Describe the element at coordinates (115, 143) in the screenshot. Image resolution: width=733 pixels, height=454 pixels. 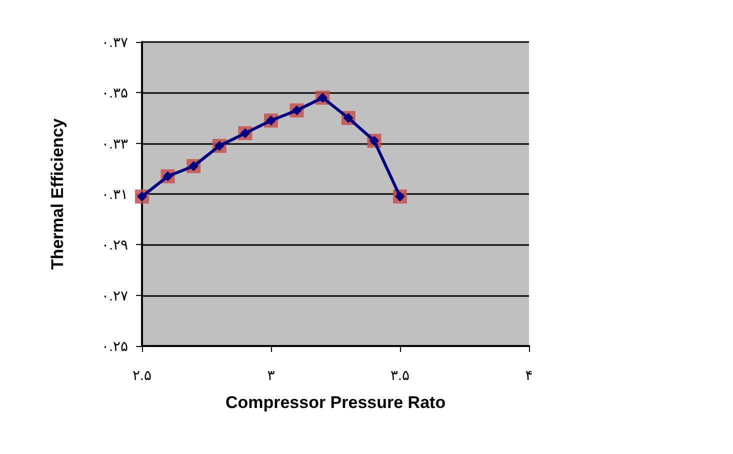
I see `y-tick-label: ۰.۳۳` at that location.